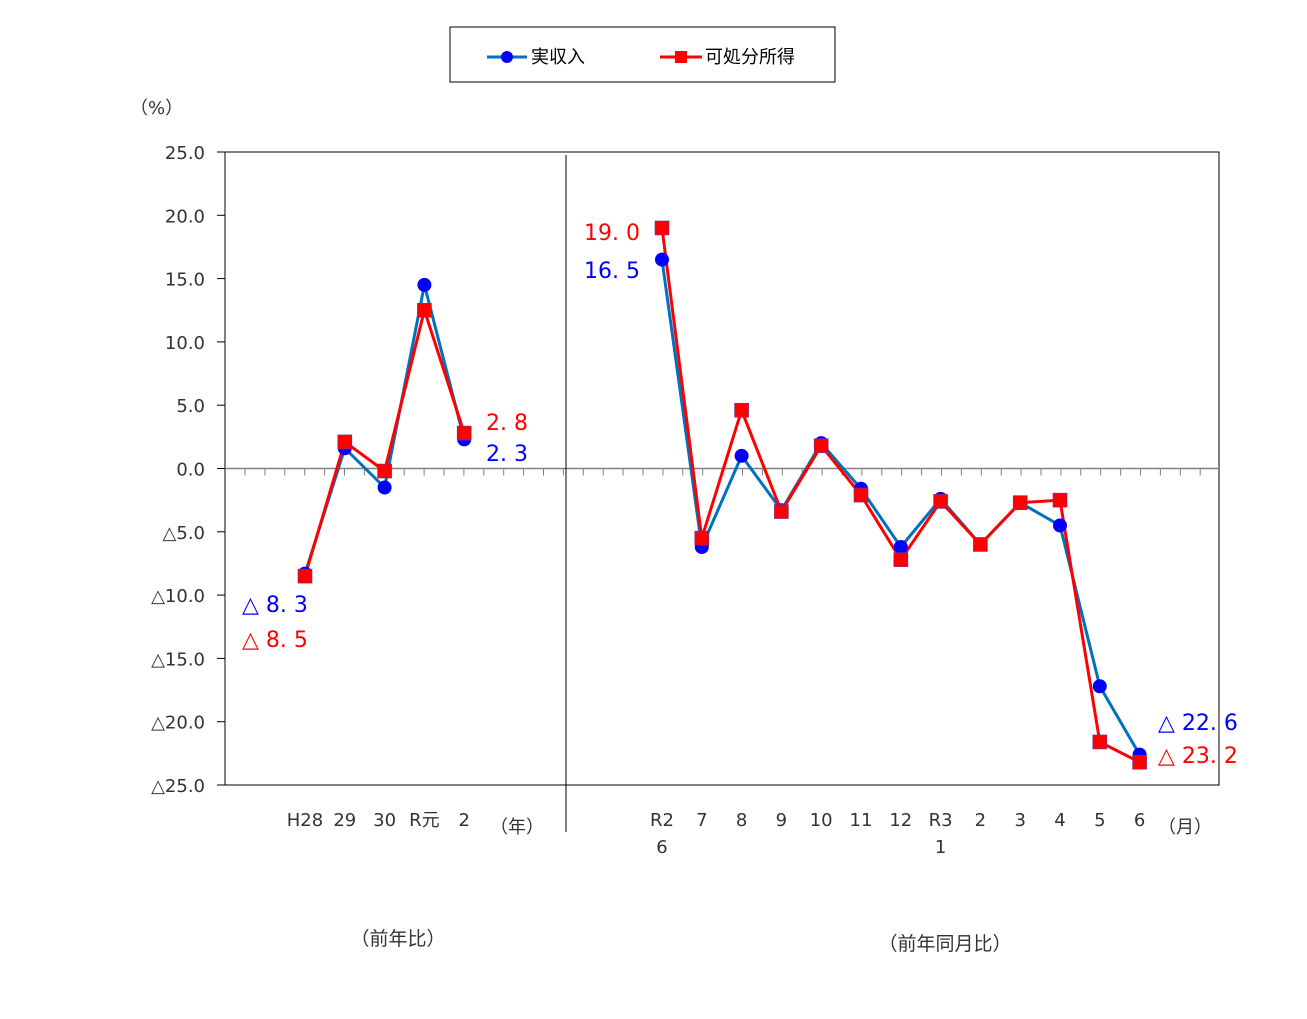  Describe the element at coordinates (384, 820) in the screenshot. I see `x-tick-label: 30` at that location.